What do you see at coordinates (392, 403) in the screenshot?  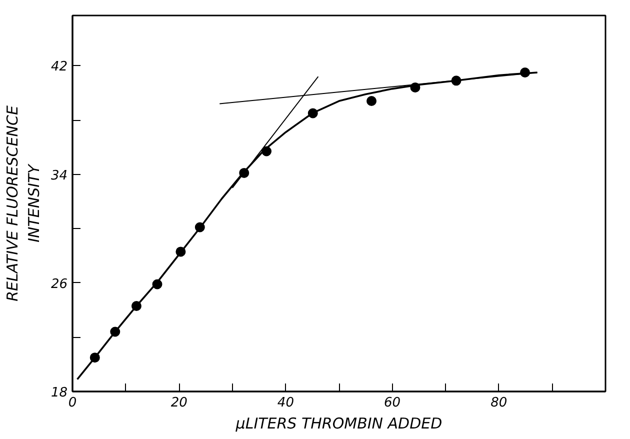 I see `x-tick-label: 60` at bounding box center [392, 403].